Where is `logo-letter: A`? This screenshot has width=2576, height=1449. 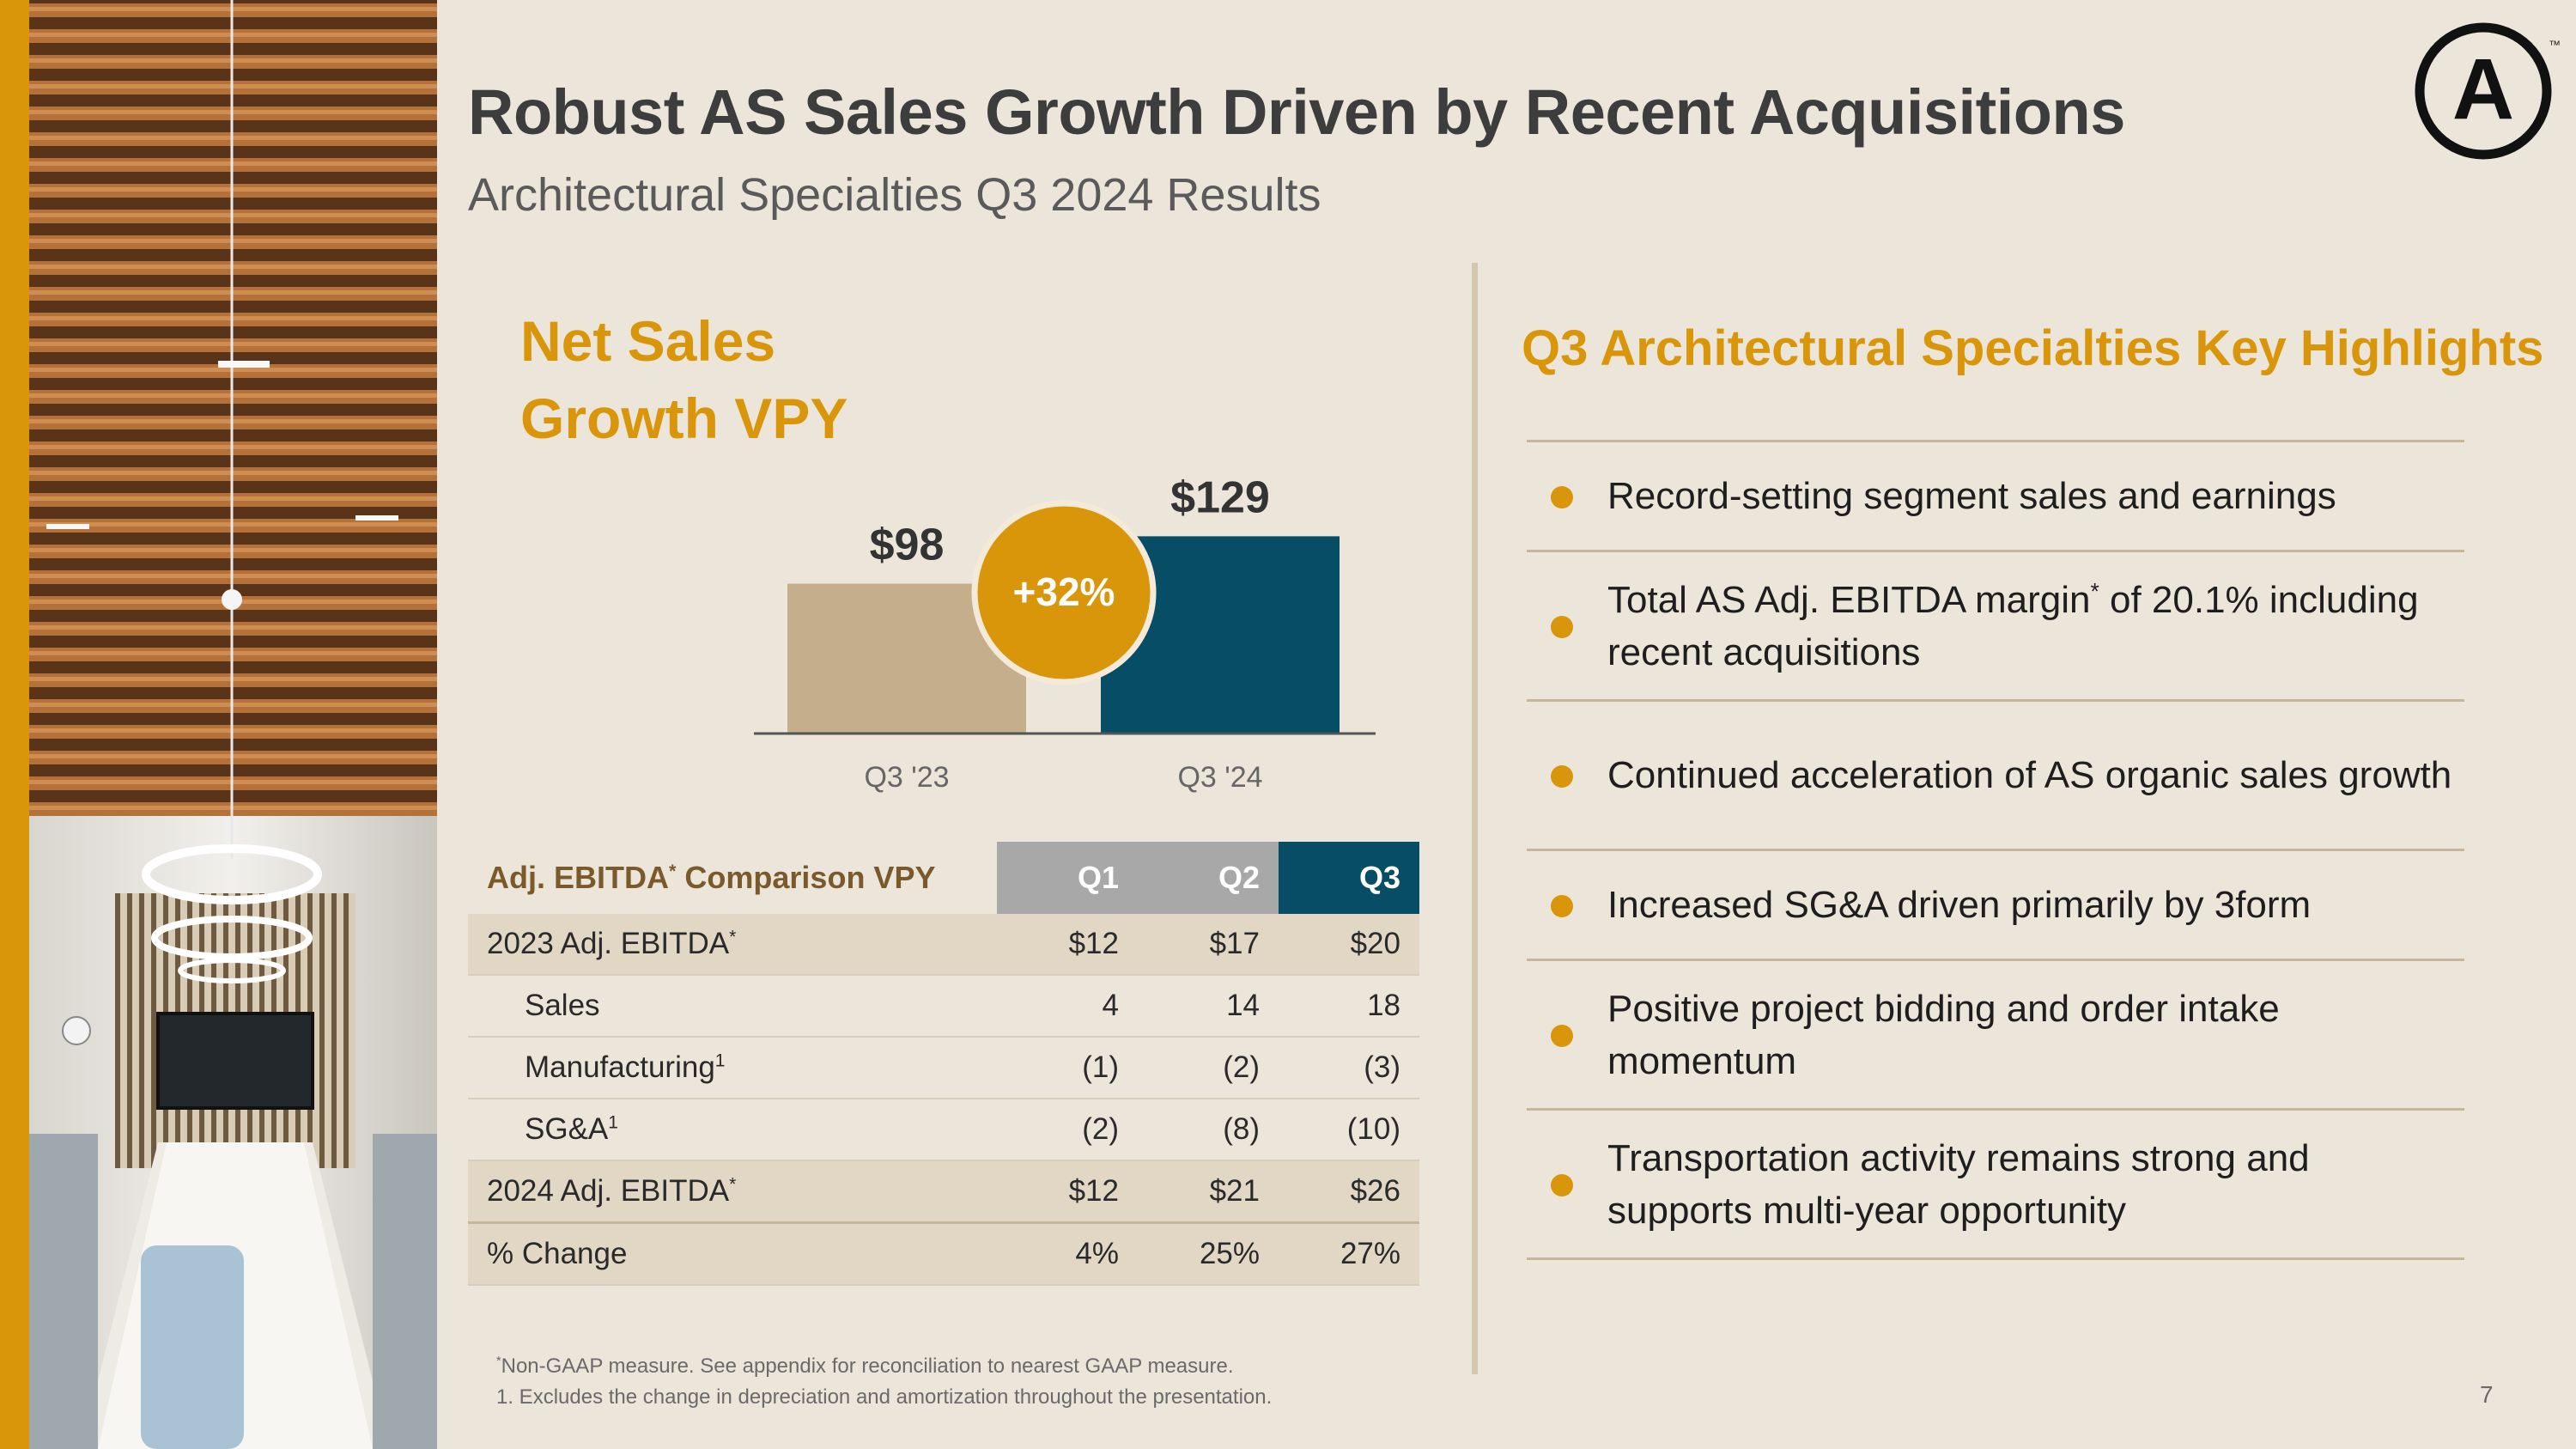 logo-letter: A is located at coordinates (2483, 89).